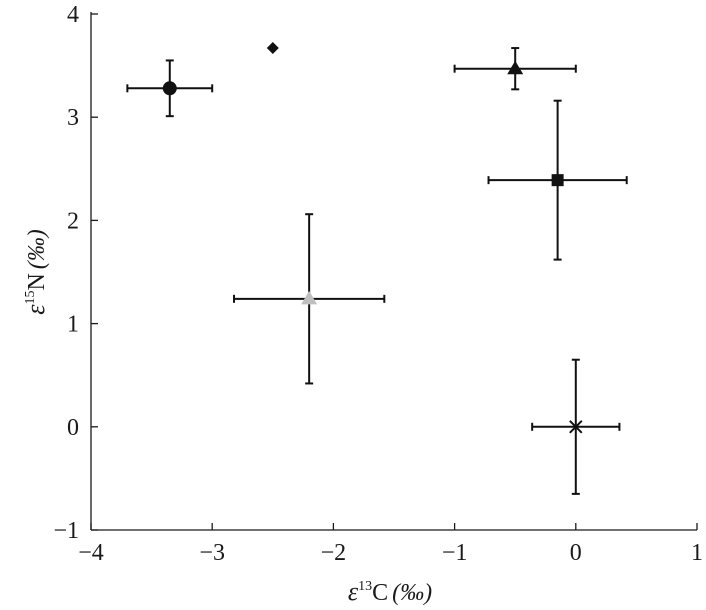  I want to click on x-tick-label: −1, so click(455, 553).